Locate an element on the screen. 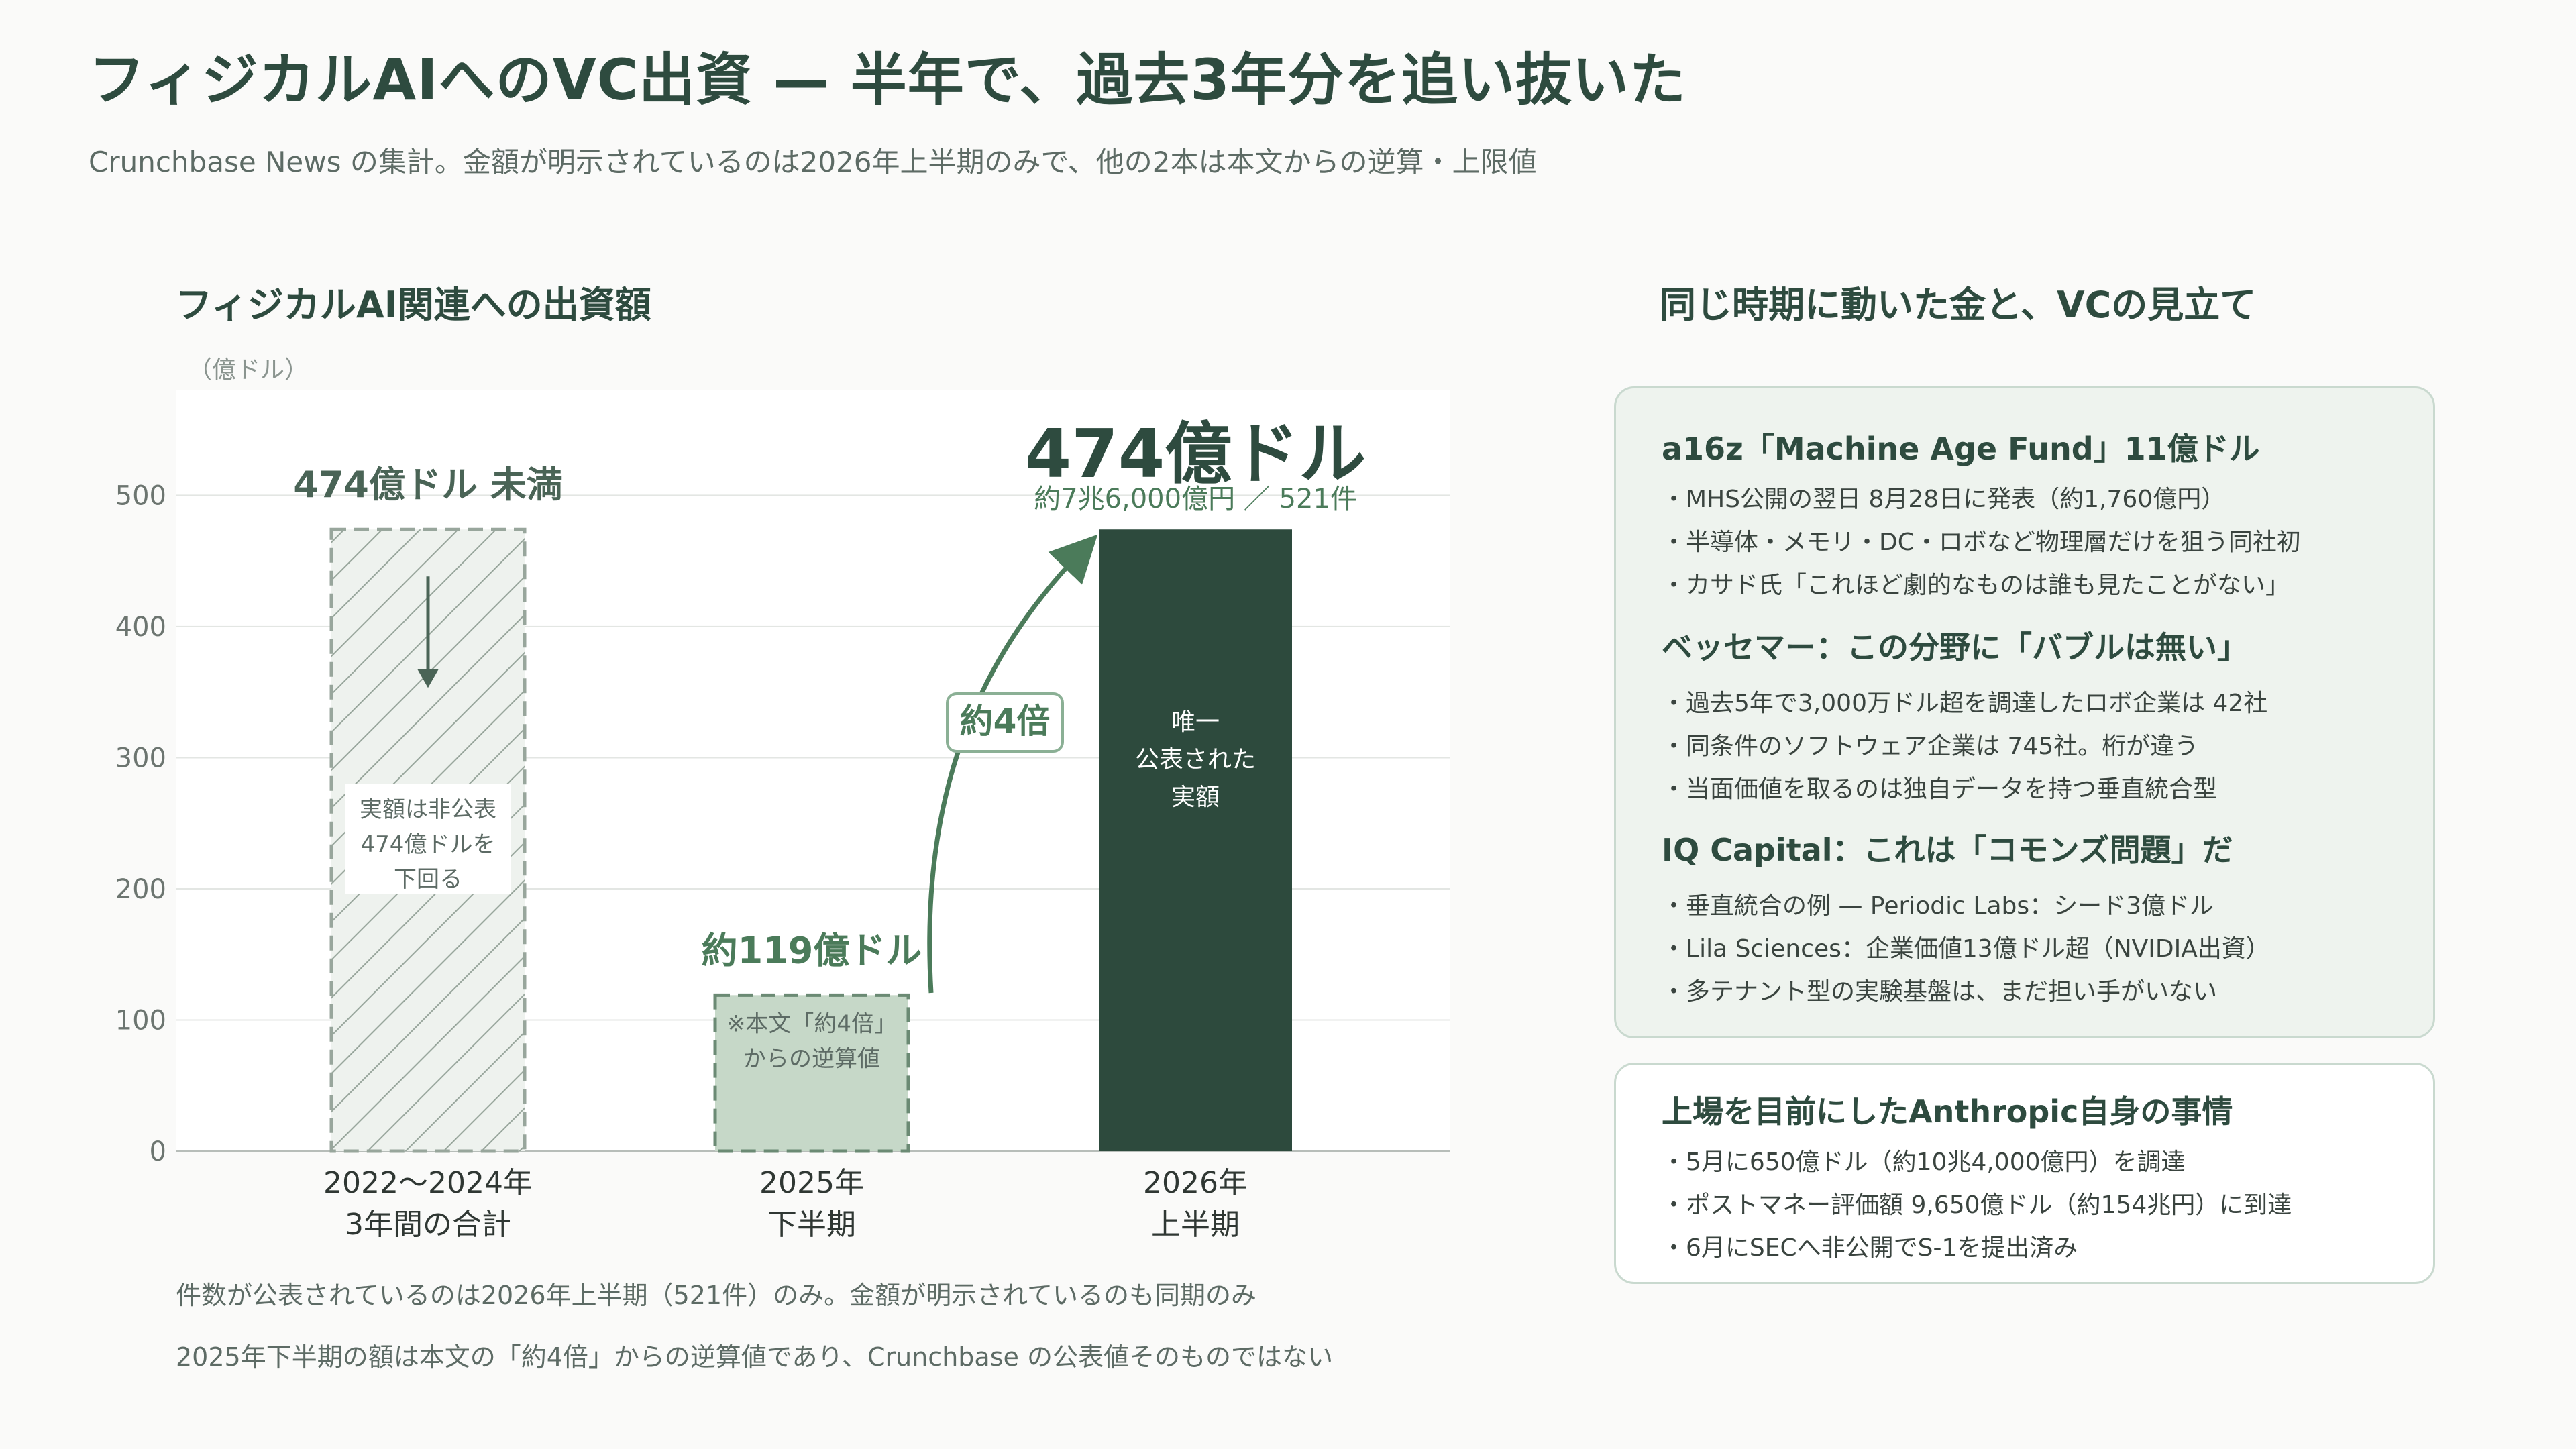 The image size is (2576, 1449). x-category-label: 2026年 is located at coordinates (1195, 1183).